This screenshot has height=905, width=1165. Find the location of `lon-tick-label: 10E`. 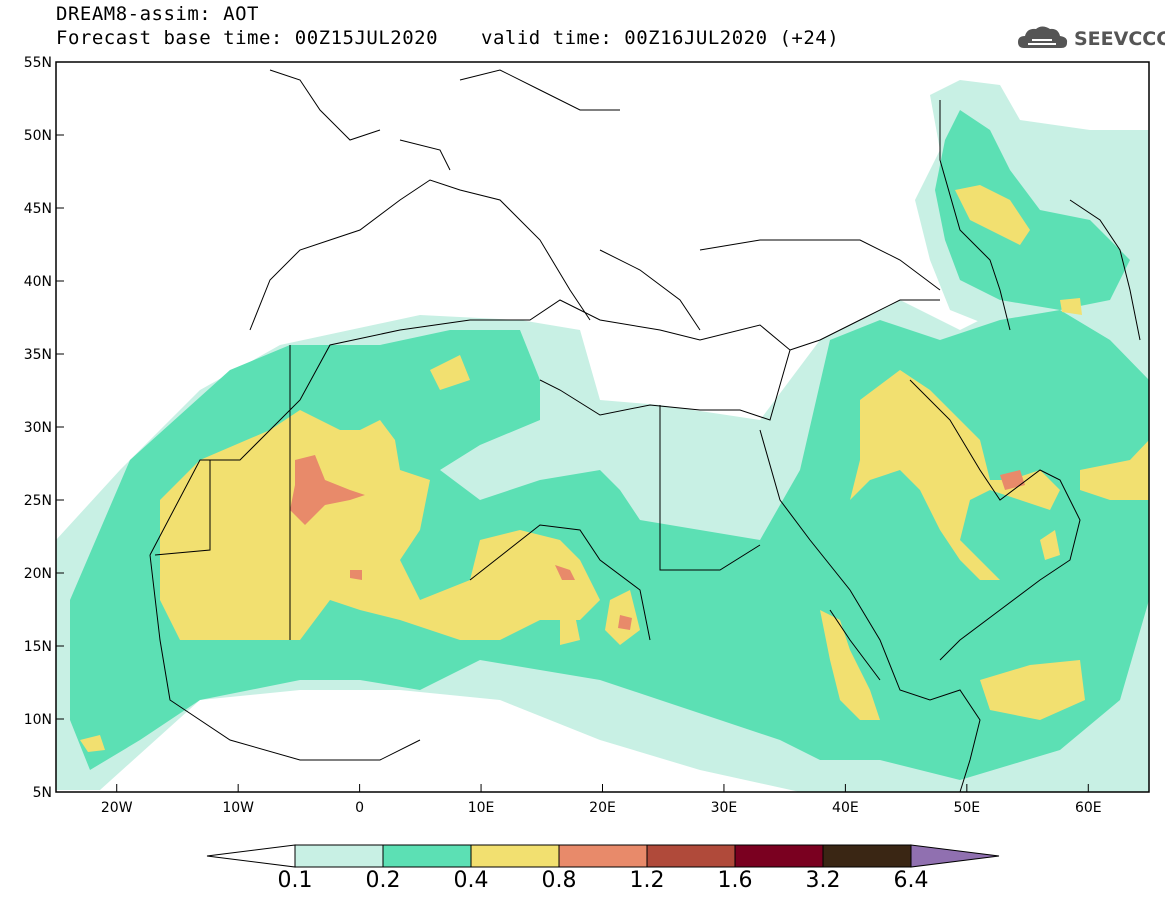

lon-tick-label: 10E is located at coordinates (481, 808).